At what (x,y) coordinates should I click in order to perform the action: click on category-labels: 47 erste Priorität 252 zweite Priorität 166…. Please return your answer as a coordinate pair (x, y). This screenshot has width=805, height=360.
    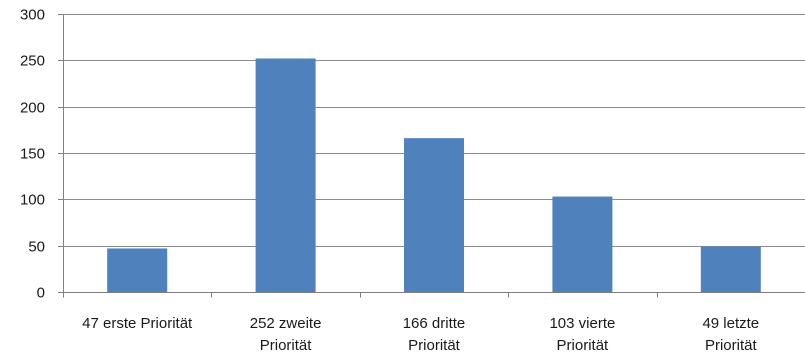
    Looking at the image, I should click on (420, 334).